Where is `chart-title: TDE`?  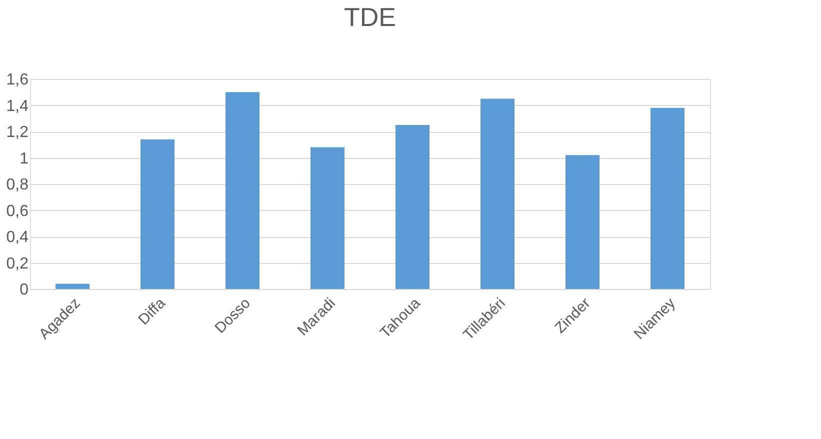 chart-title: TDE is located at coordinates (370, 17).